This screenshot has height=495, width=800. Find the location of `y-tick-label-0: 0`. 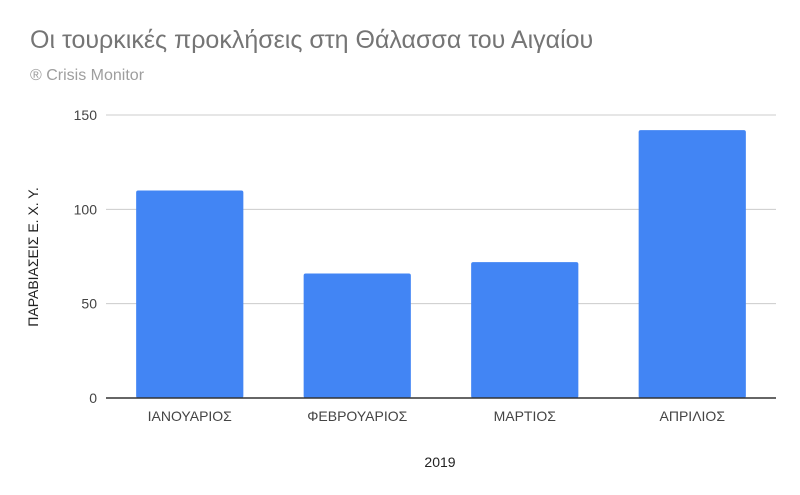

y-tick-label-0: 0 is located at coordinates (93, 398).